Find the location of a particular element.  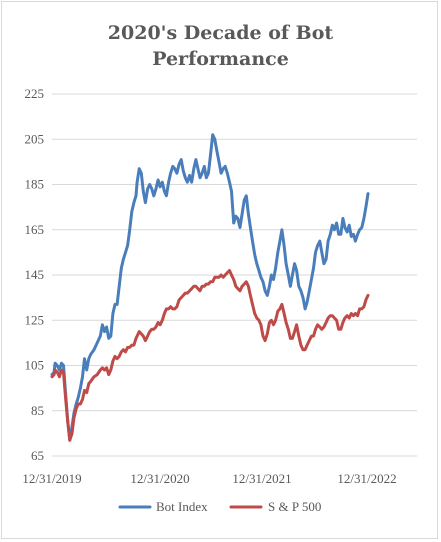

x-tick-label: 12/31/2020 is located at coordinates (159, 478).